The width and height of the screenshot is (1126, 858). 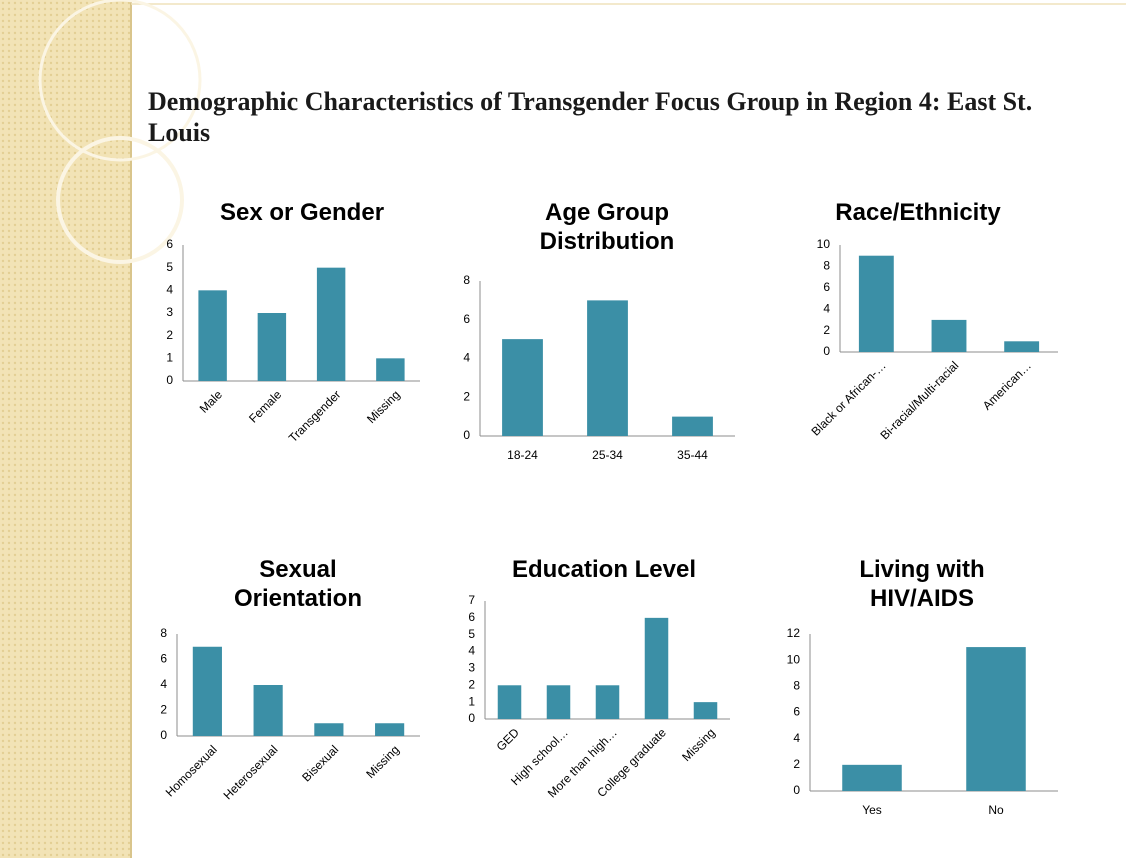 I want to click on x-tick-label: Yes, so click(x=872, y=810).